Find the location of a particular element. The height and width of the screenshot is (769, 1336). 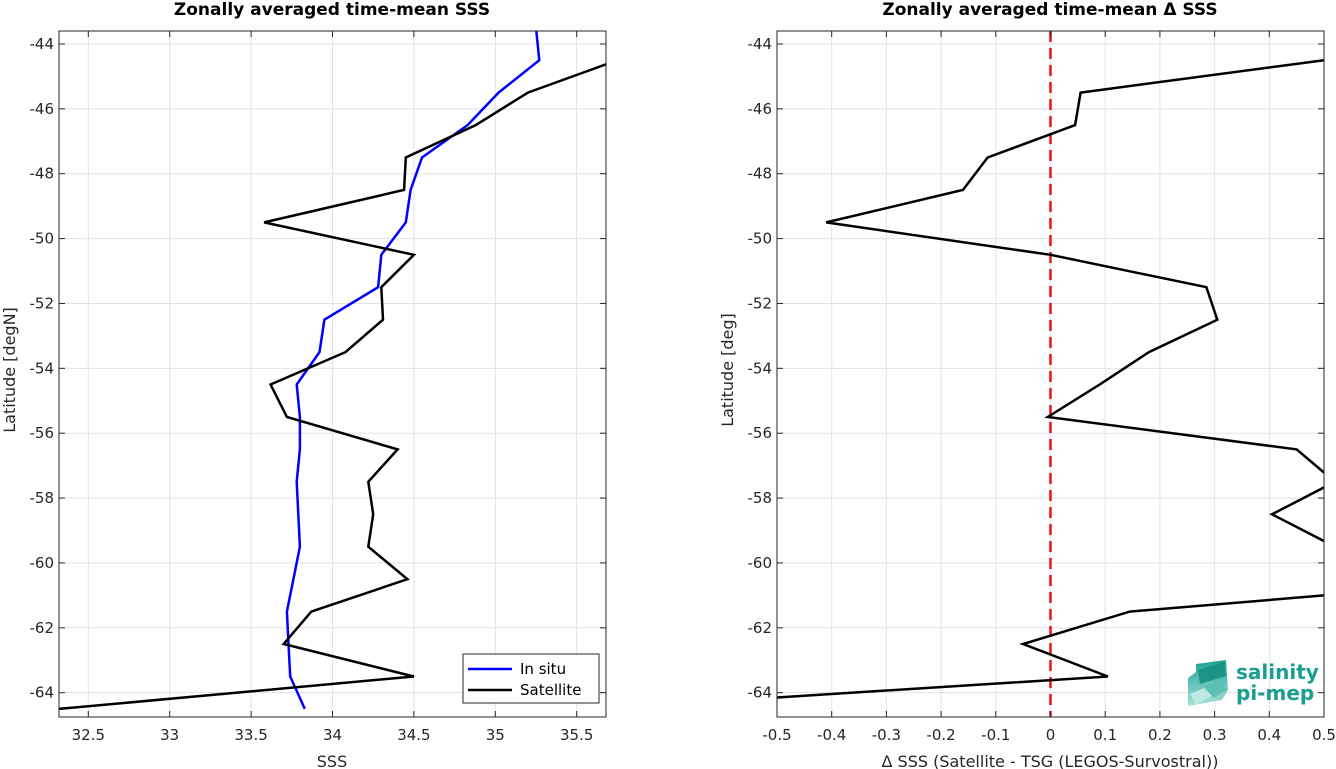

x-tick-label: -0.1 is located at coordinates (995, 735).